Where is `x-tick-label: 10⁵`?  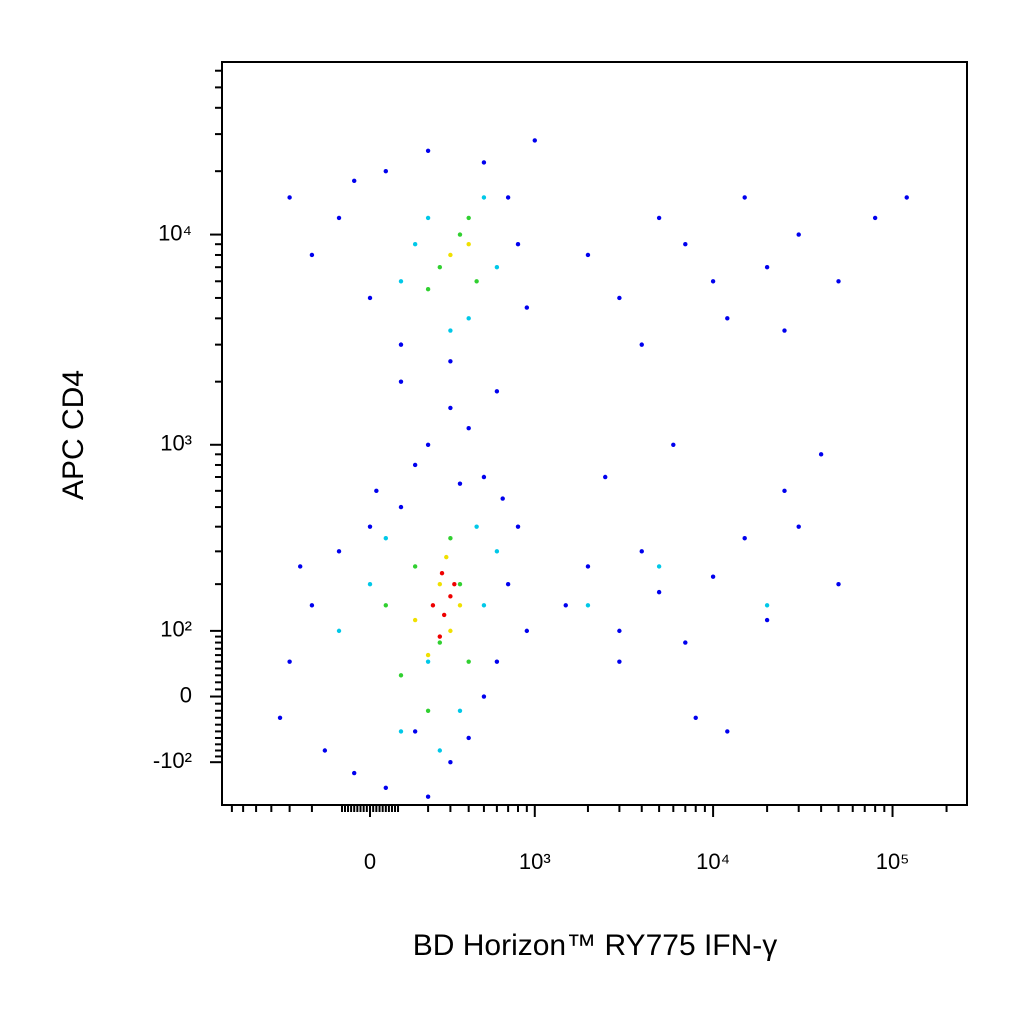 x-tick-label: 10⁵ is located at coordinates (893, 861).